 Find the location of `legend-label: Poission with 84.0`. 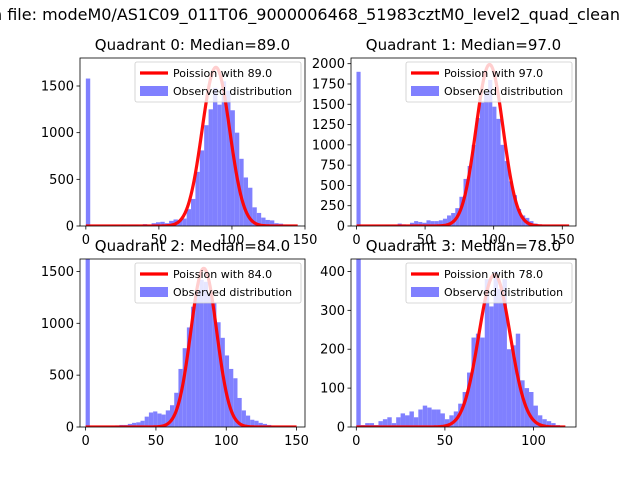

legend-label: Poission with 84.0 is located at coordinates (222, 274).